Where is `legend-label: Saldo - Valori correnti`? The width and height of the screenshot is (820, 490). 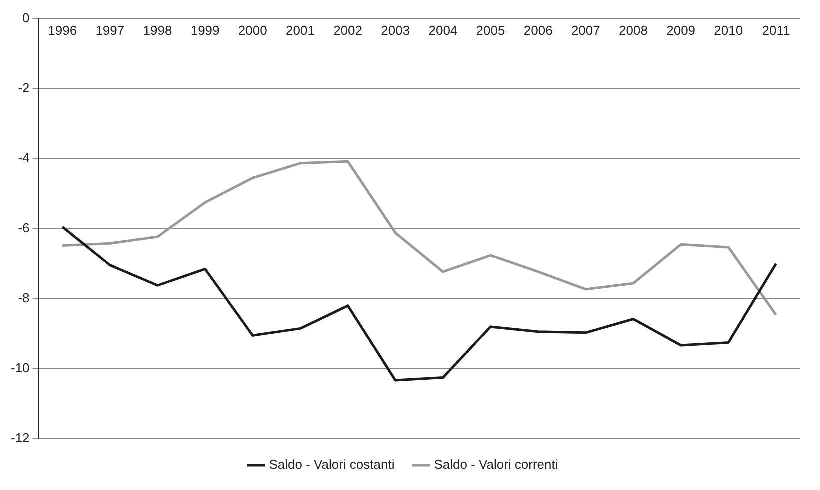
legend-label: Saldo - Valori correnti is located at coordinates (496, 464).